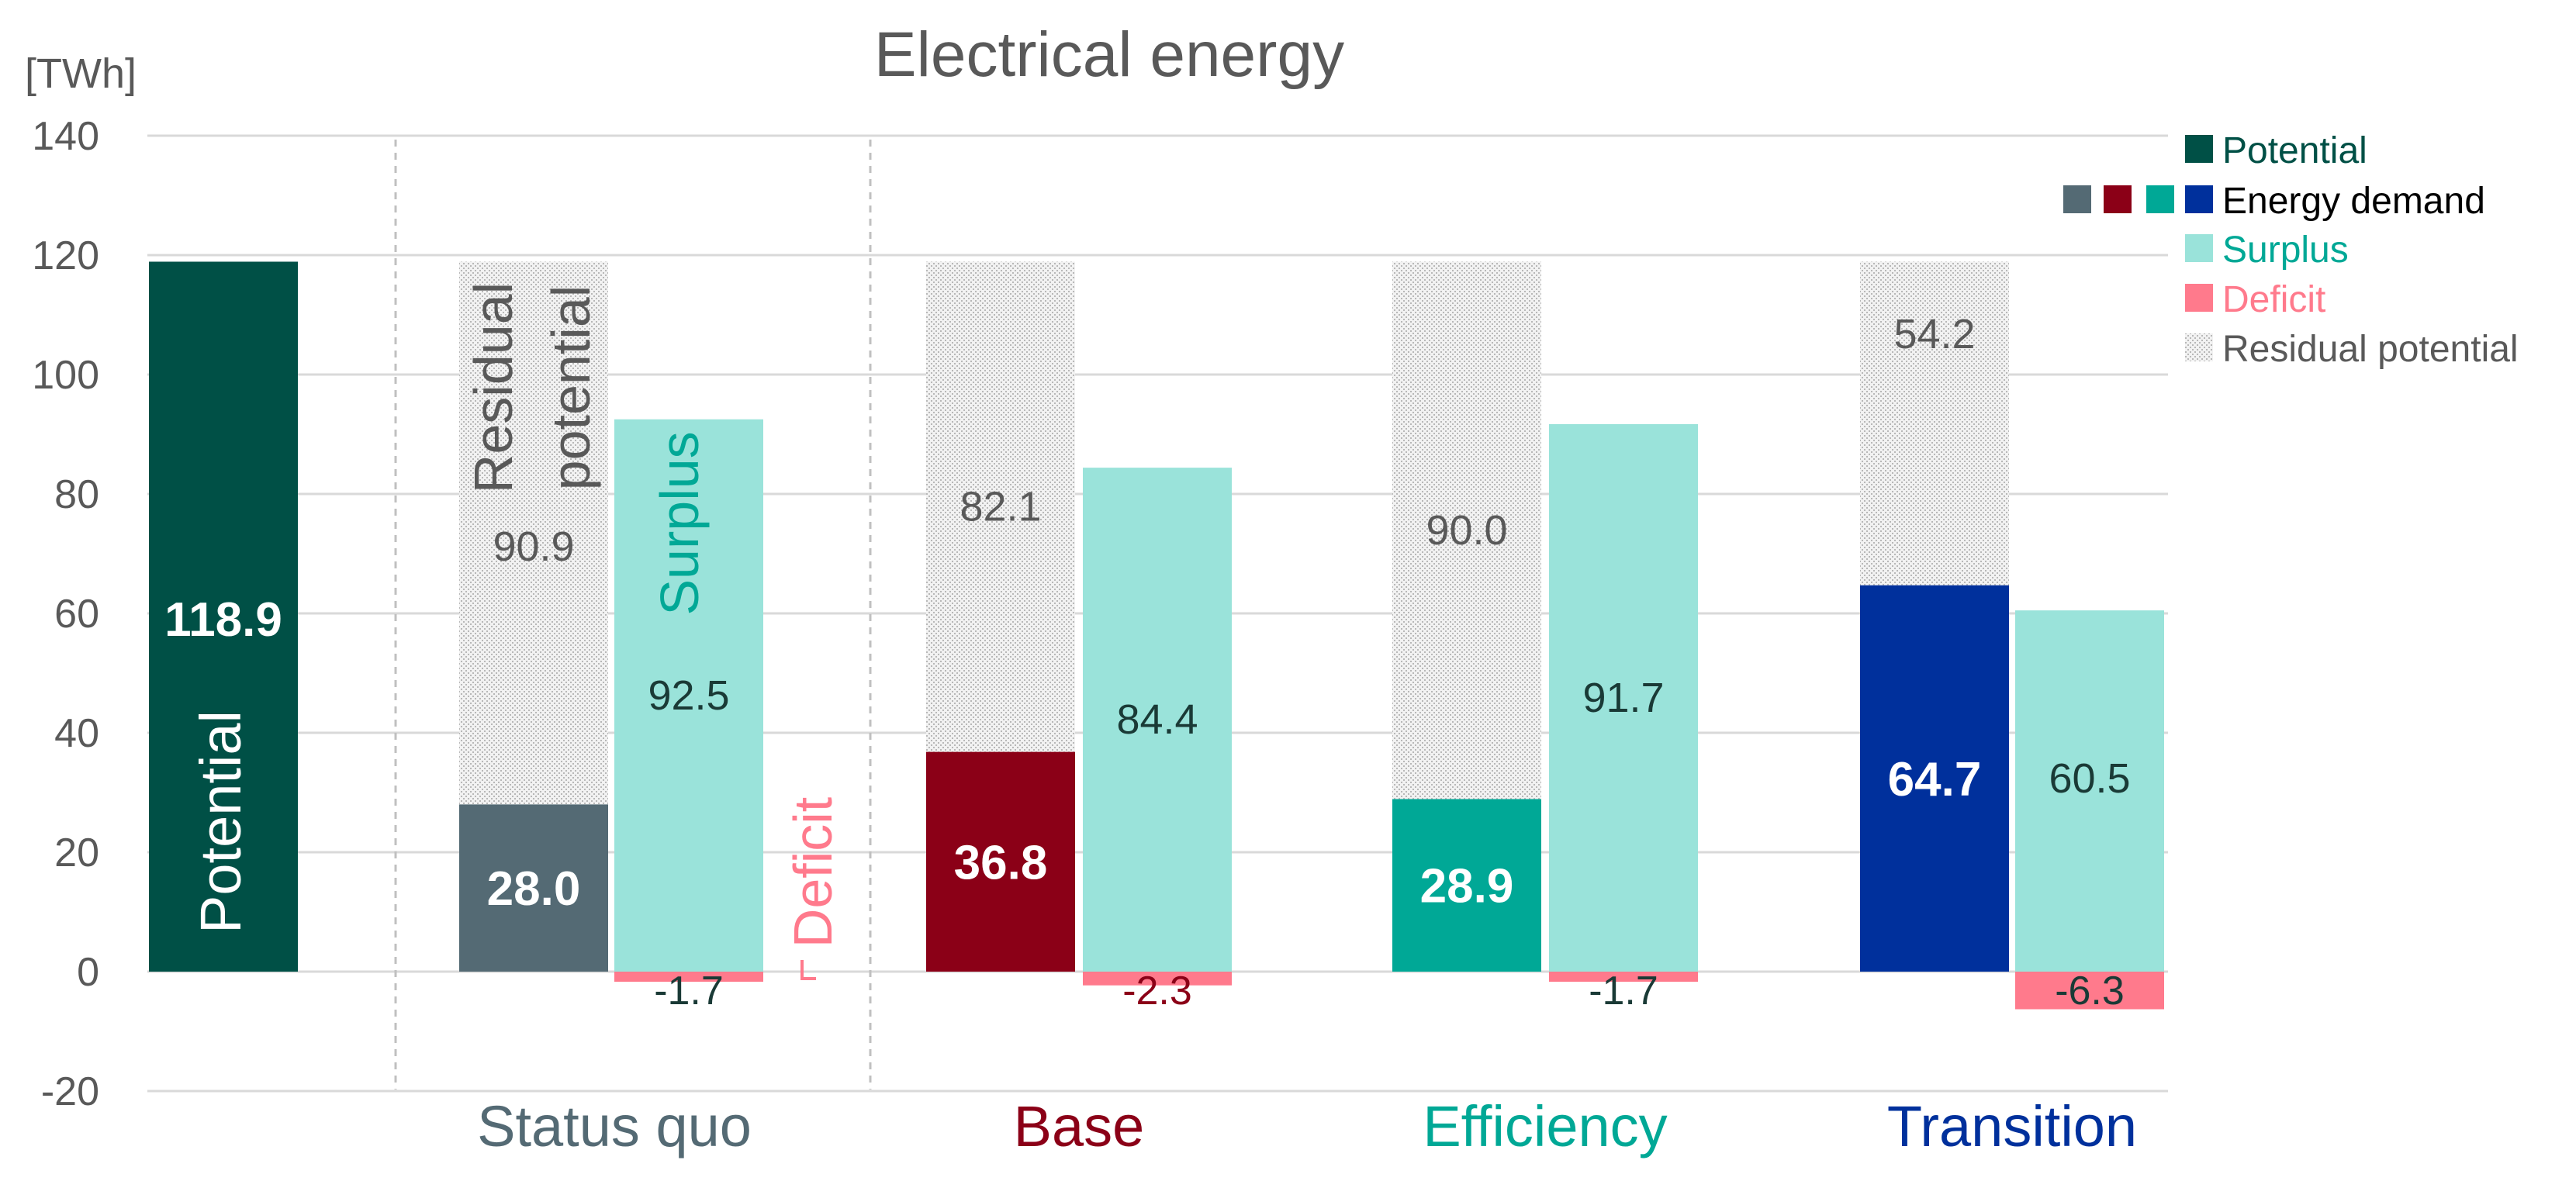  I want to click on annotations: Residual potential Surplus Deficit, so click(653, 631).